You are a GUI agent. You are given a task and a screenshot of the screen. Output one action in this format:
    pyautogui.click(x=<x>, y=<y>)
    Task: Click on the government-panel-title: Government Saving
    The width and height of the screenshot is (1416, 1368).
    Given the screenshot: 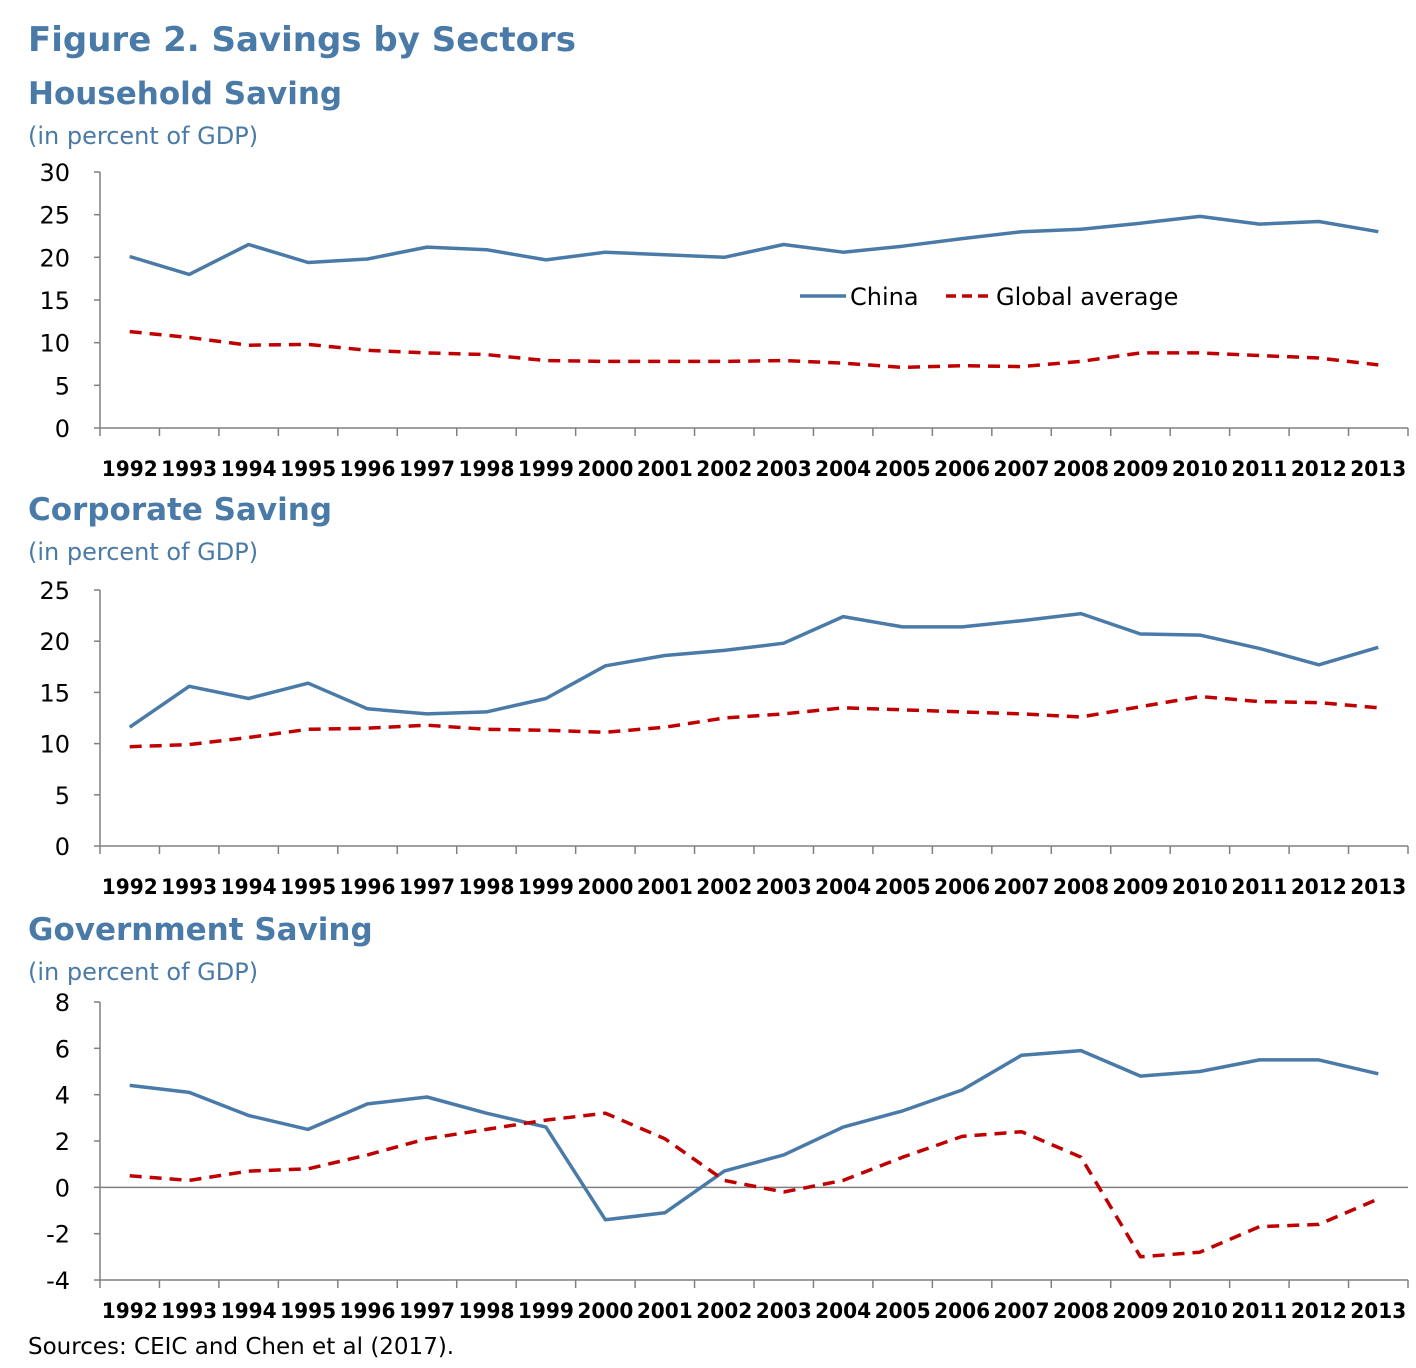 What is the action you would take?
    pyautogui.click(x=200, y=930)
    